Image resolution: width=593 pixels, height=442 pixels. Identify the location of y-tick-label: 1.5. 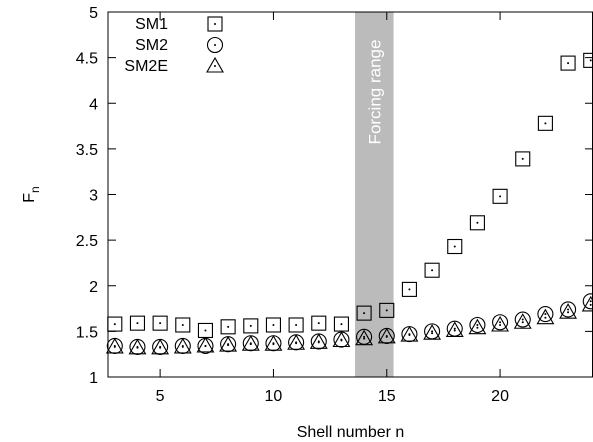
(87, 332).